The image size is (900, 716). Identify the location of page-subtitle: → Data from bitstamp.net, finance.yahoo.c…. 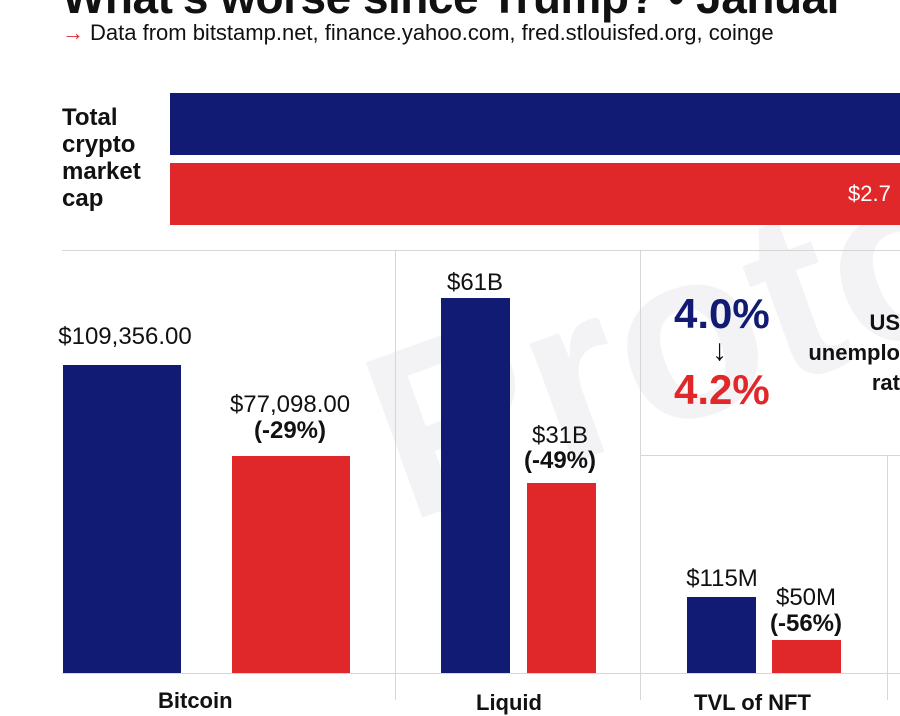
(418, 33).